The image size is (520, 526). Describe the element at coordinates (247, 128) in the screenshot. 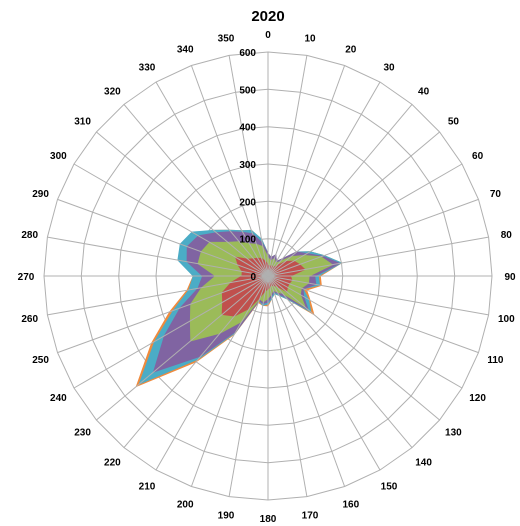

I see `radial-tick-label: 400` at that location.